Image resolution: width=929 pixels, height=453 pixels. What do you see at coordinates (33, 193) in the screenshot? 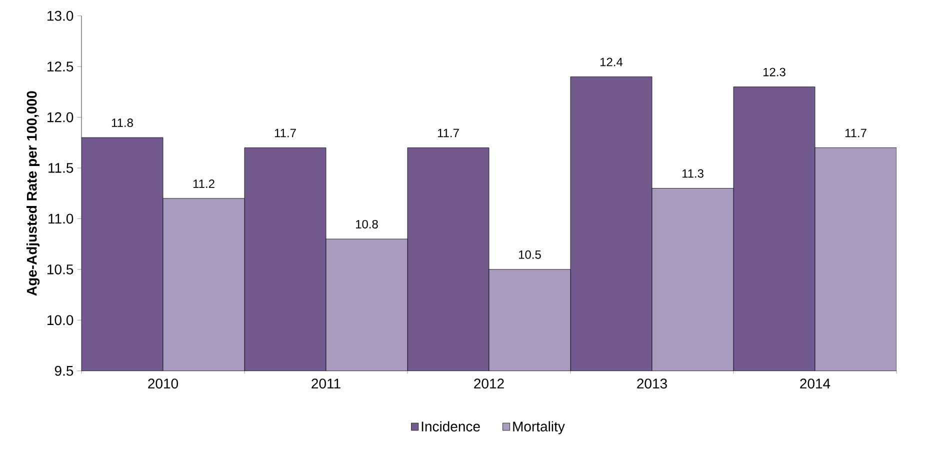
I see `y-axis-title: Age-Adjusted Rate per 100,000` at bounding box center [33, 193].